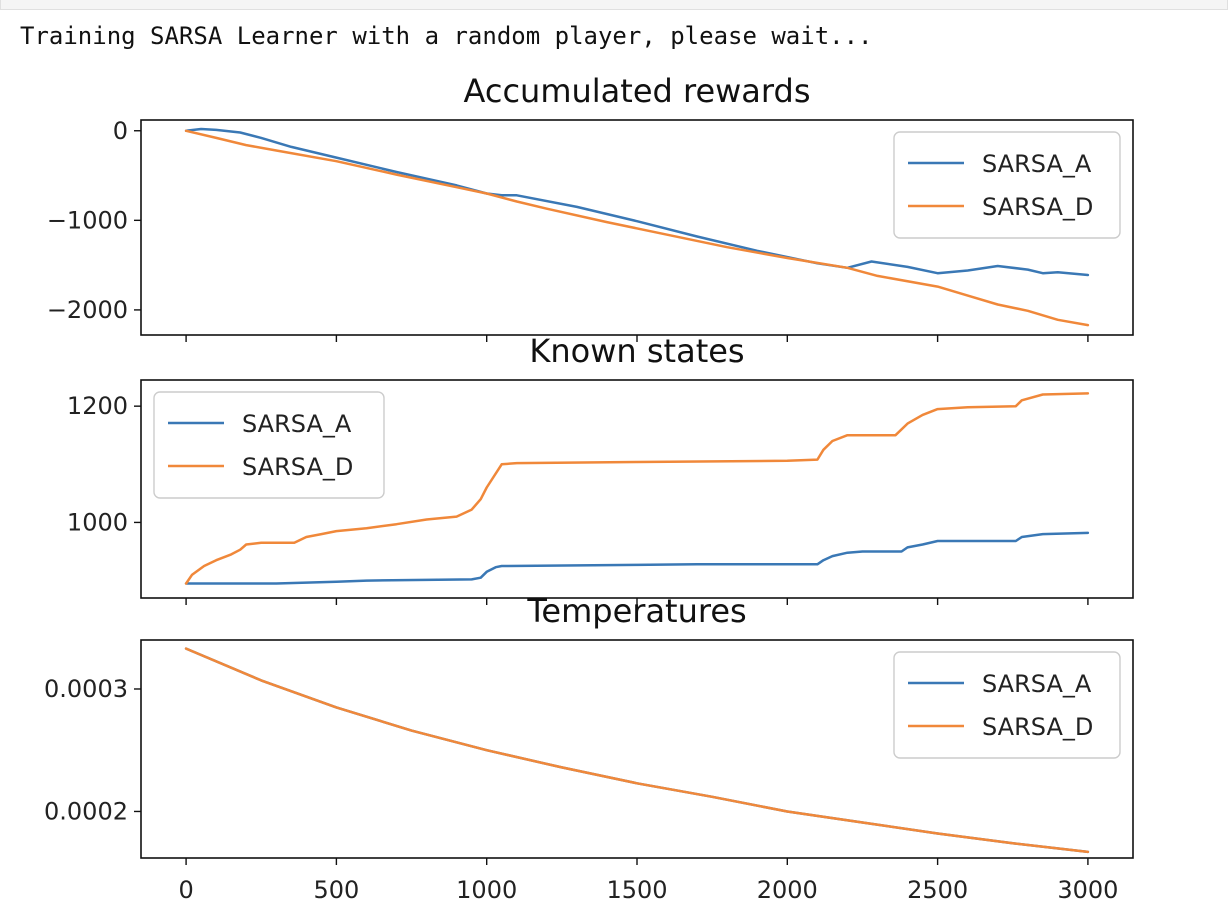 This screenshot has height=924, width=1230. Describe the element at coordinates (636, 890) in the screenshot. I see `x-tick-label: 1500` at that location.